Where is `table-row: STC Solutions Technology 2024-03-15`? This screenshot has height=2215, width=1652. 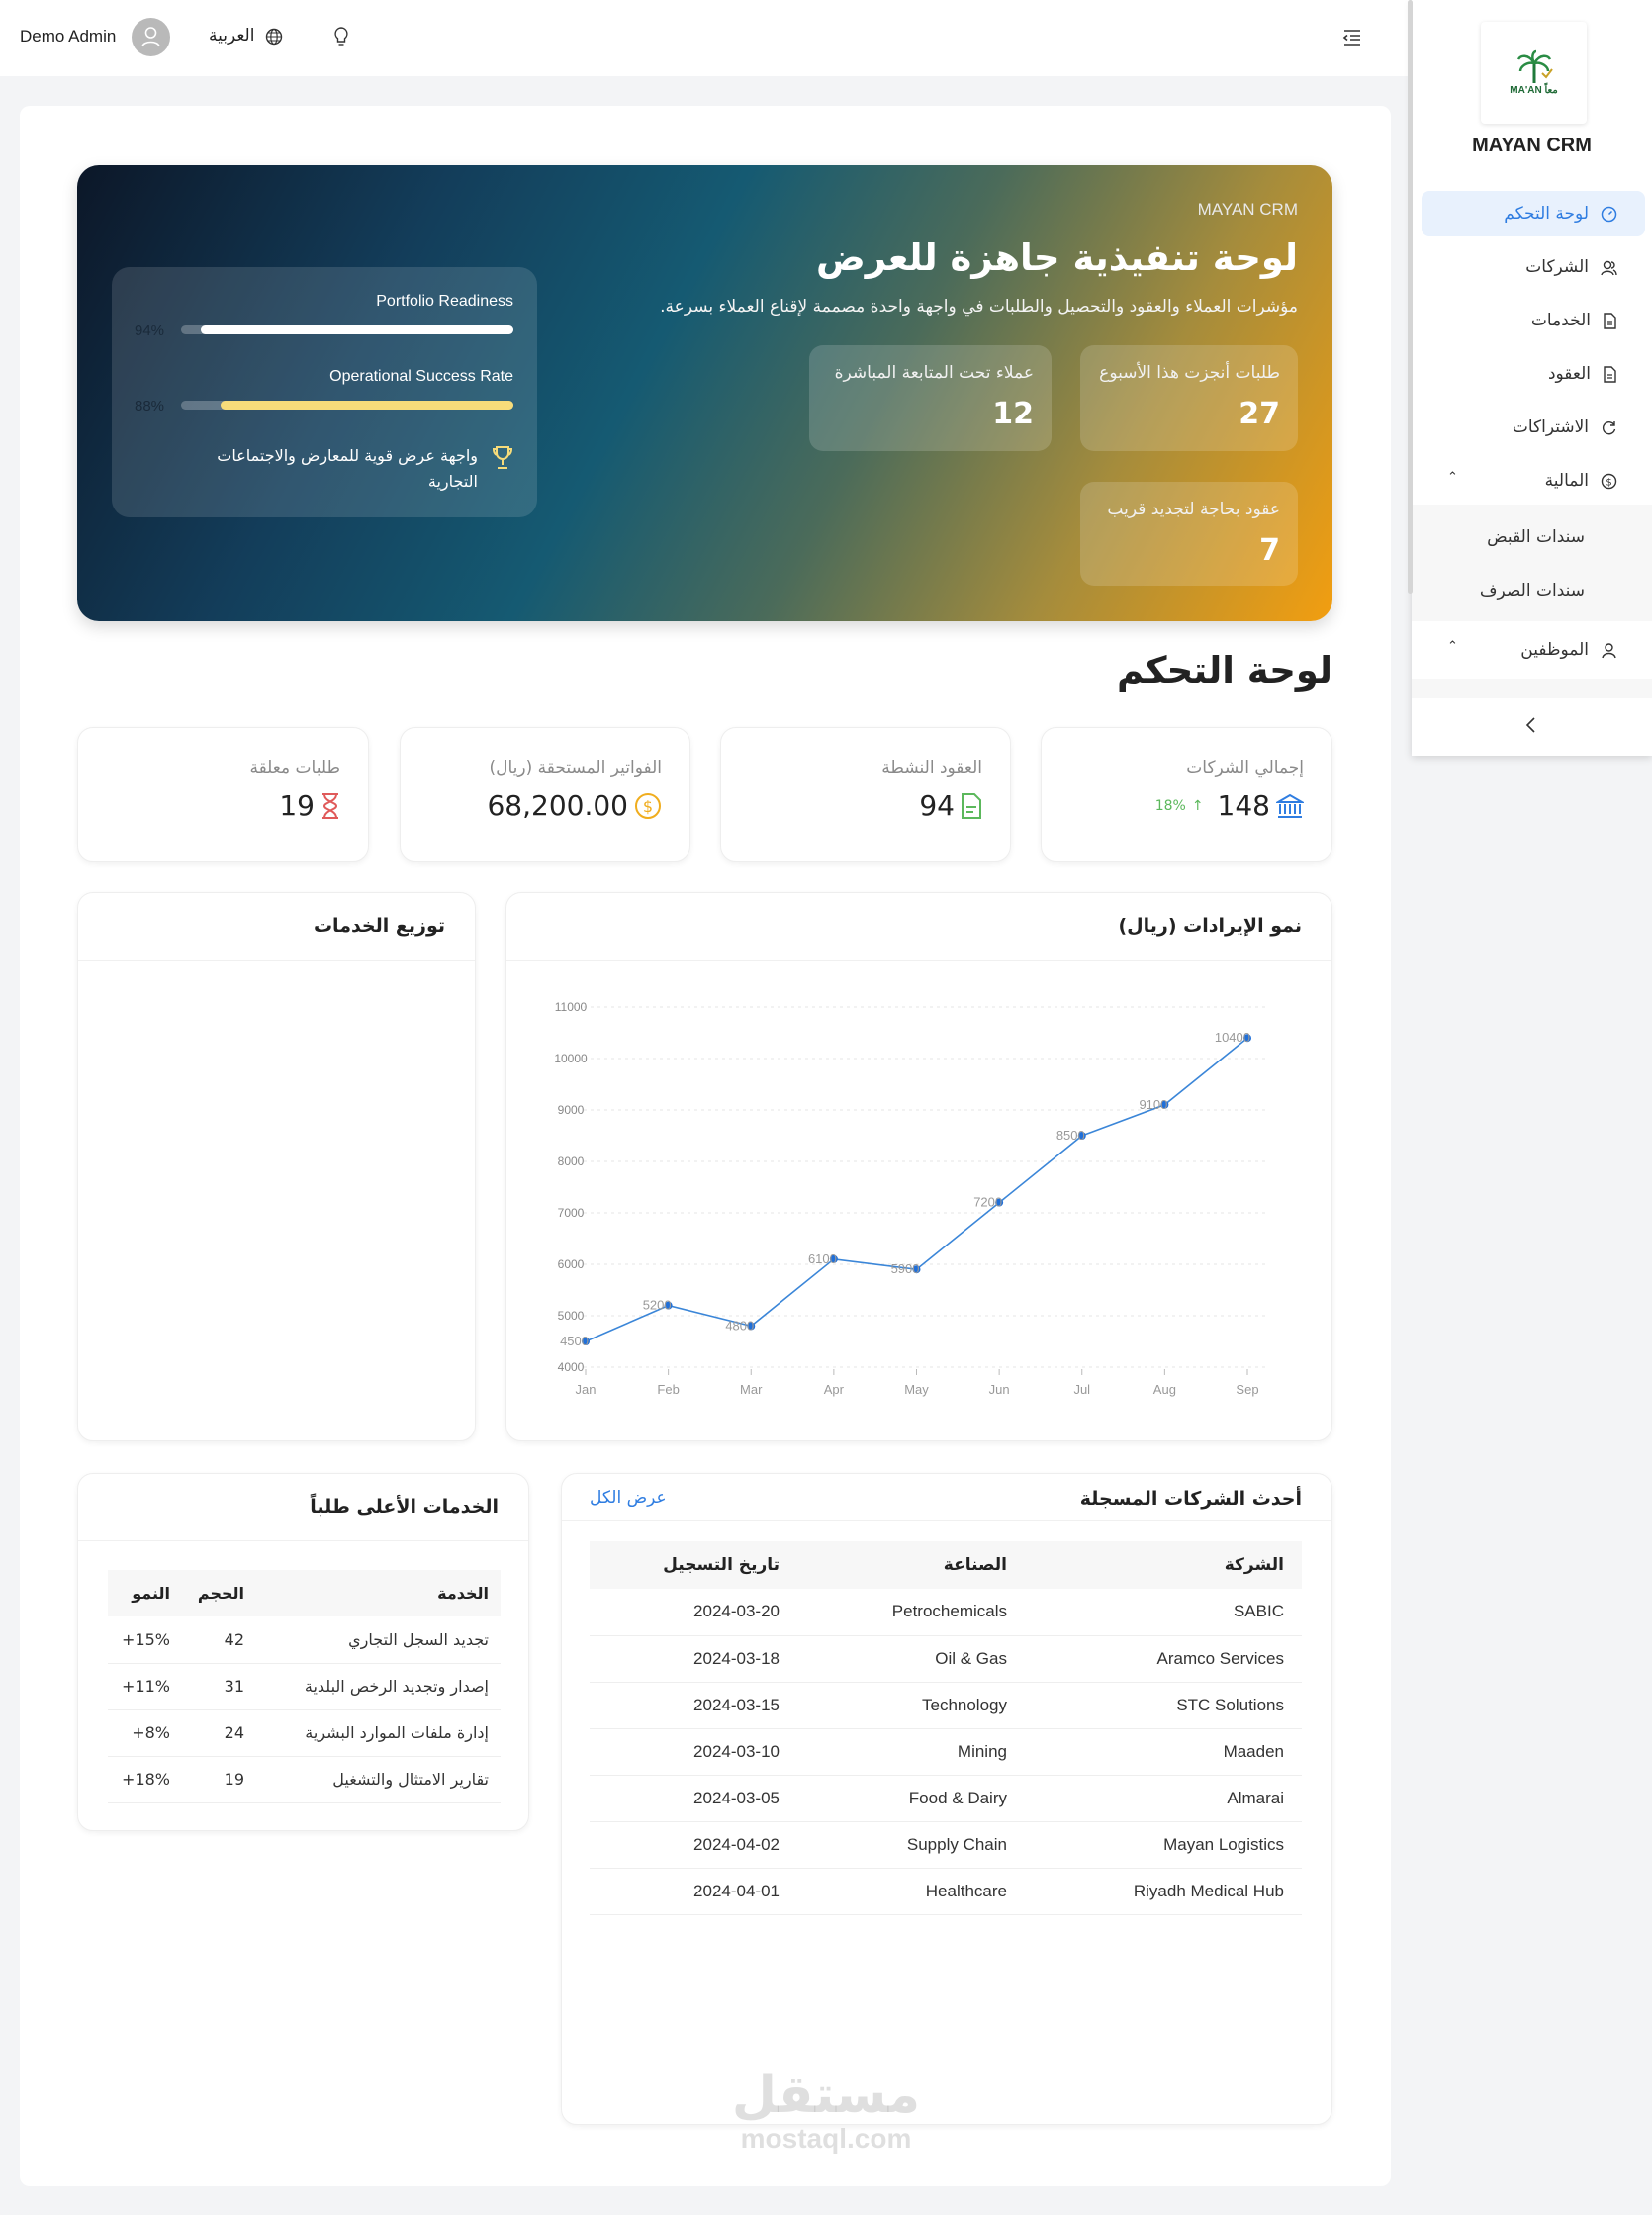 table-row: STC Solutions Technology 2024-03-15 is located at coordinates (946, 1705).